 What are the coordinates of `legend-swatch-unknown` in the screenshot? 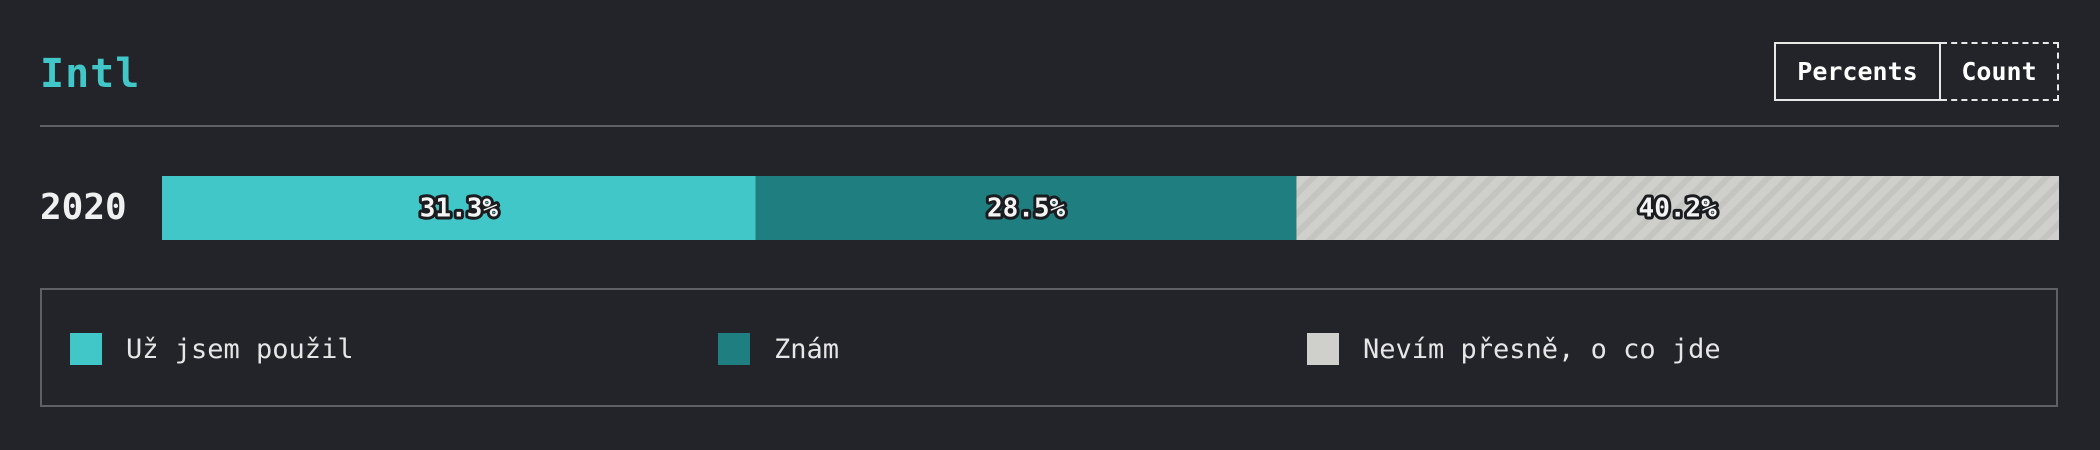 It's located at (1323, 349).